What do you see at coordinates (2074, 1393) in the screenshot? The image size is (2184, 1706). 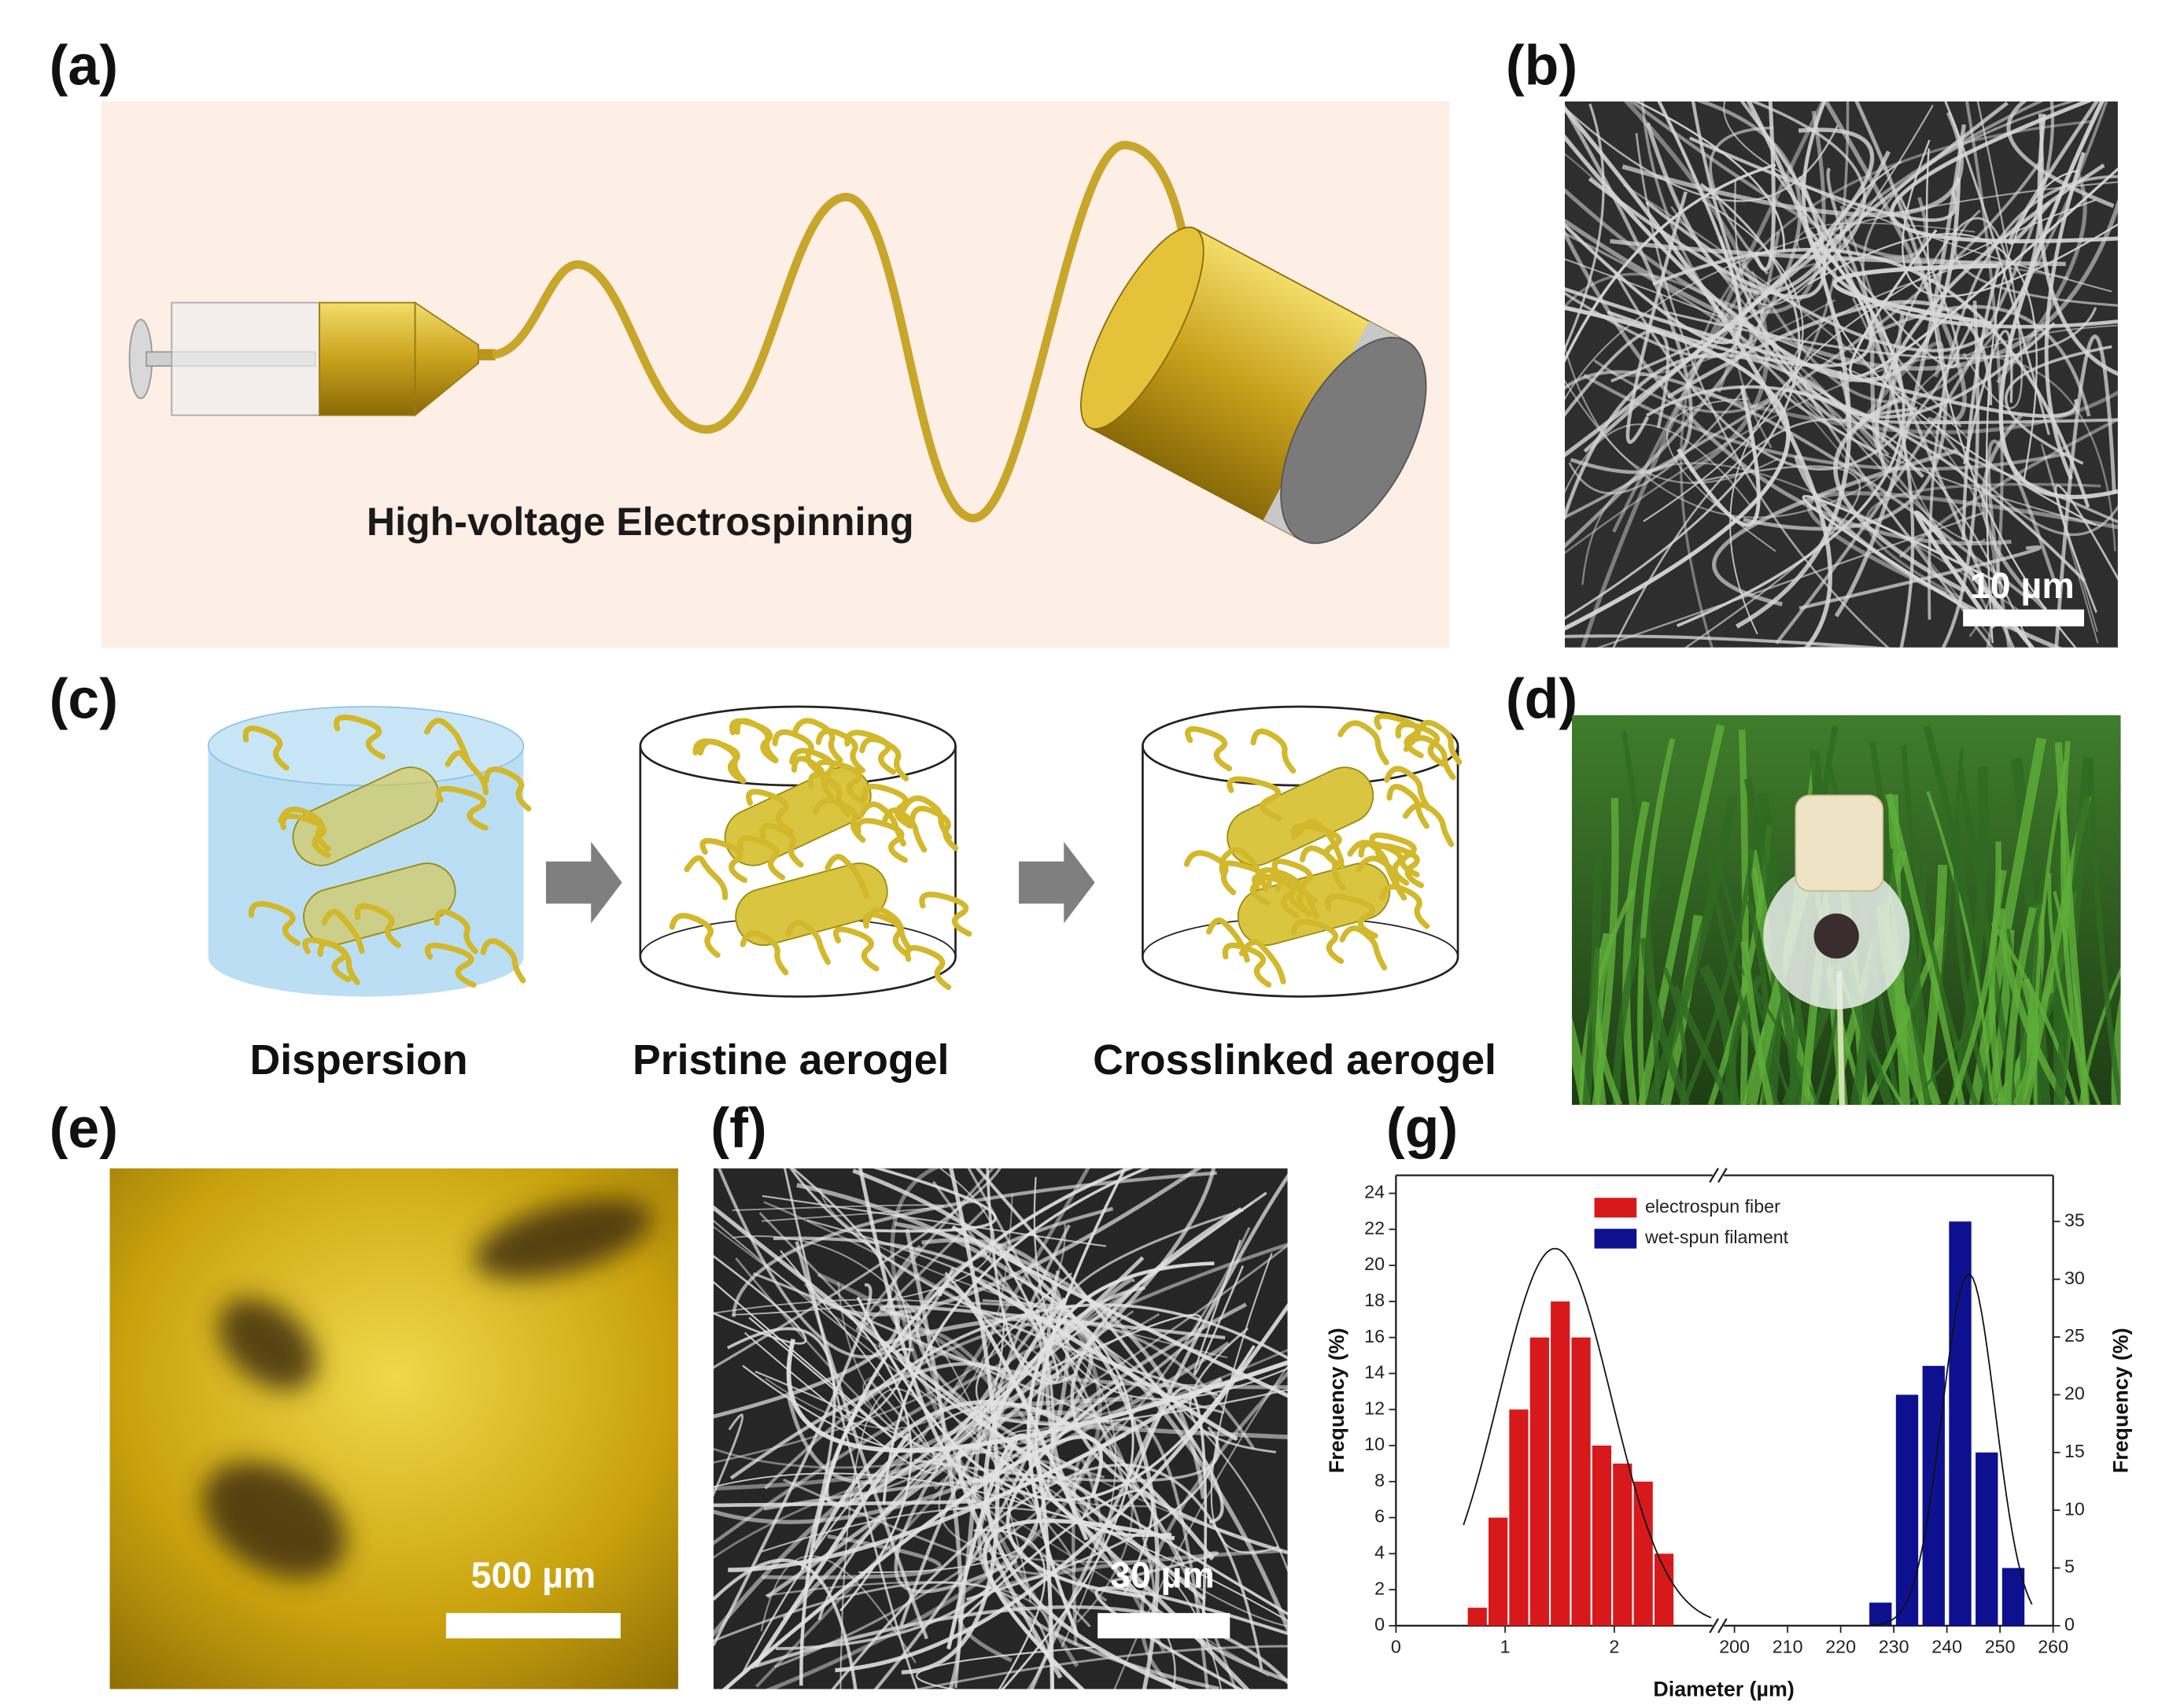 I see `y2-tick-label: 20` at bounding box center [2074, 1393].